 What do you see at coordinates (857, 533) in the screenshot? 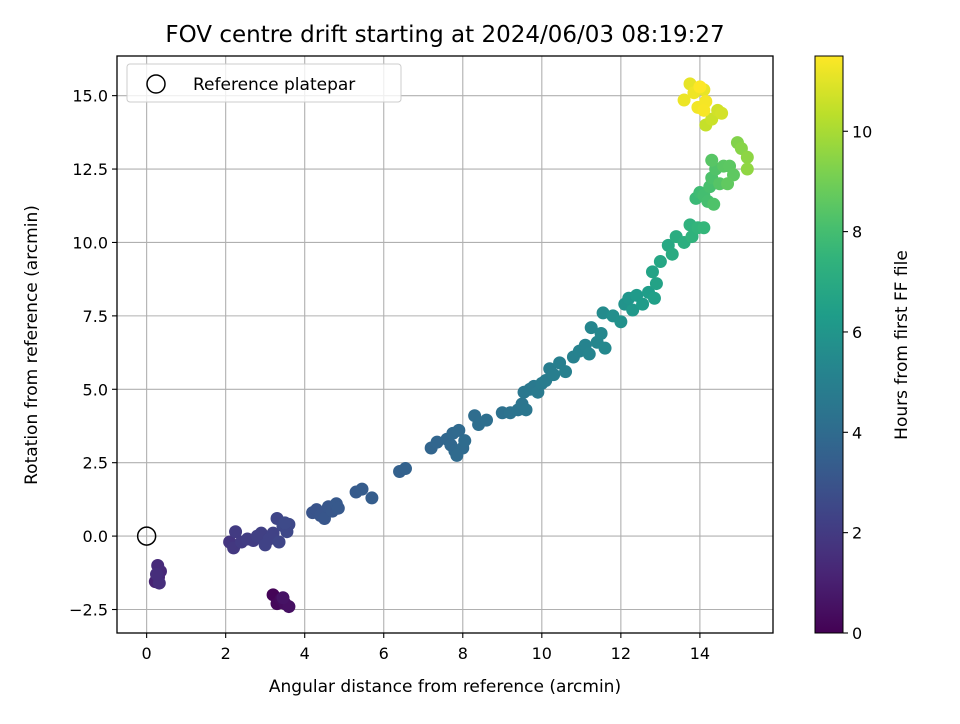
I see `colorbar-tick-label: 2` at bounding box center [857, 533].